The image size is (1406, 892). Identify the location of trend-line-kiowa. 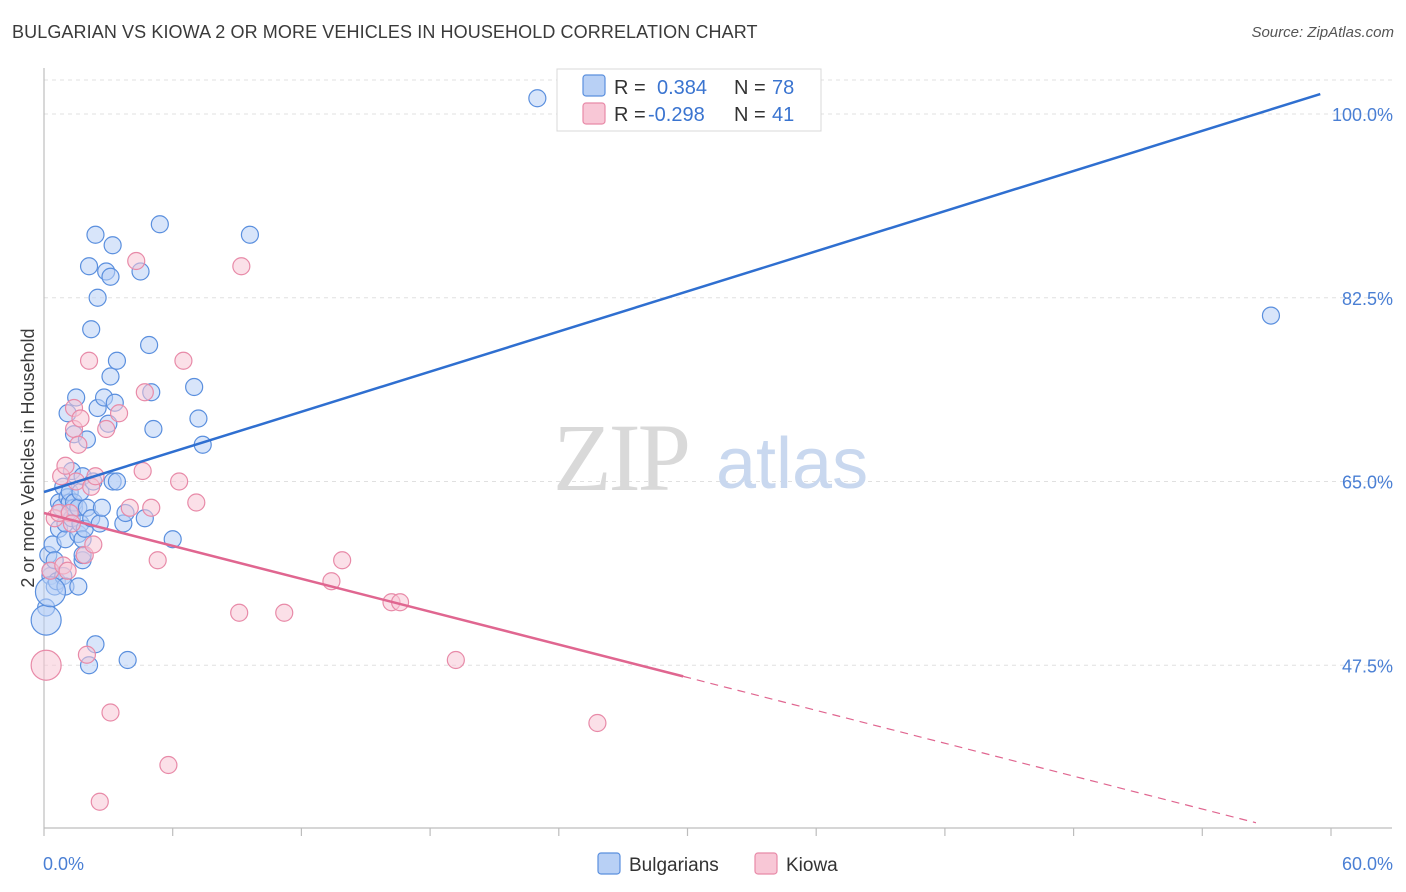
(363, 594).